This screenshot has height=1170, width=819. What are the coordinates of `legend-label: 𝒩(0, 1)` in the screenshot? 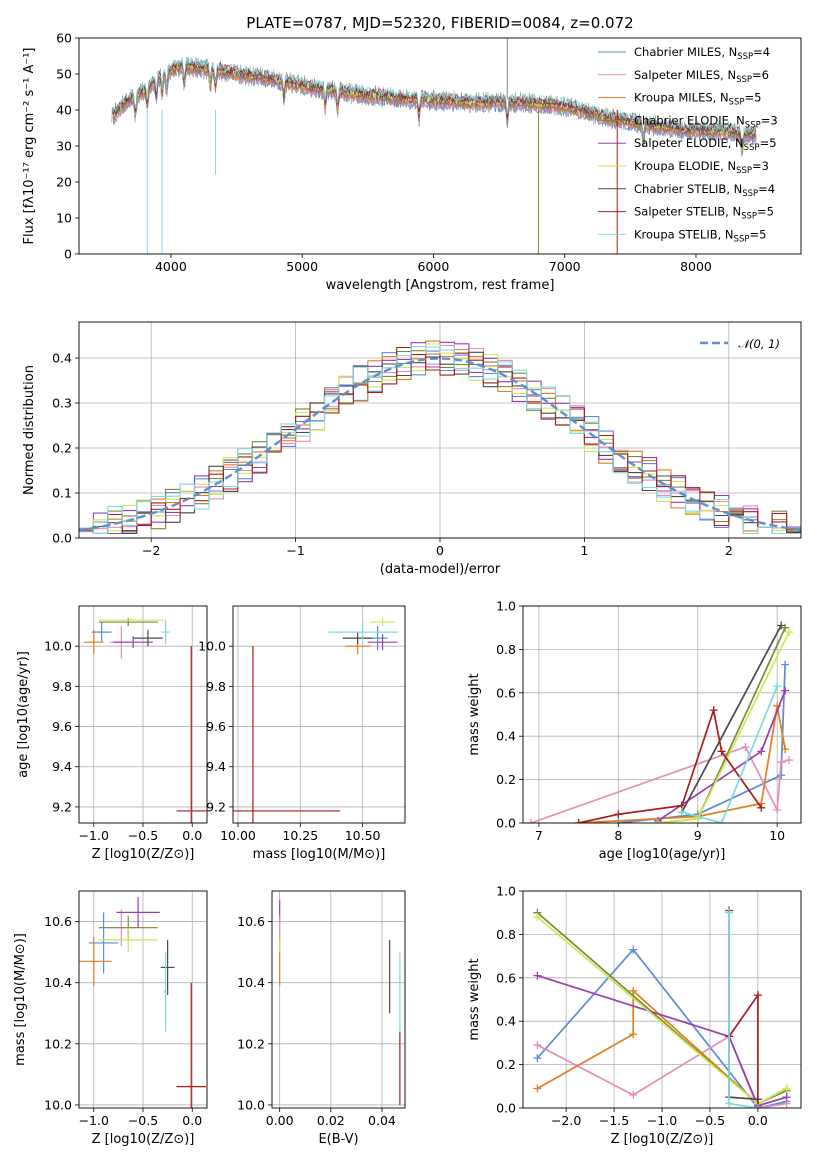 It's located at (759, 344).